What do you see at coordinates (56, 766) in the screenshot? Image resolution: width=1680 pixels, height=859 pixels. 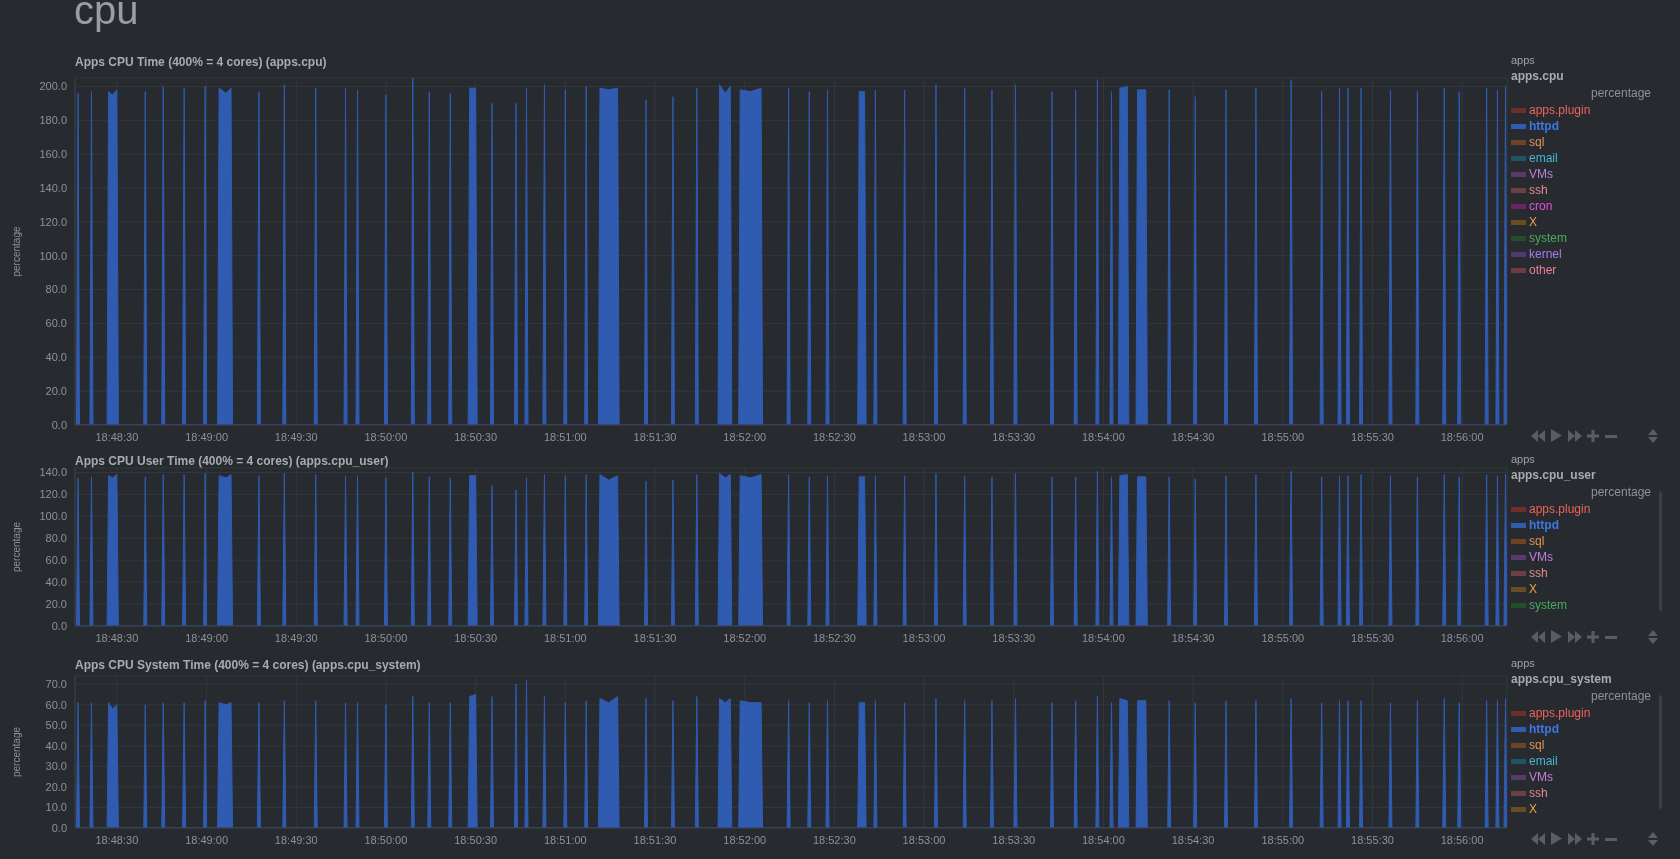 I see `y-tick-label: 30.0` at bounding box center [56, 766].